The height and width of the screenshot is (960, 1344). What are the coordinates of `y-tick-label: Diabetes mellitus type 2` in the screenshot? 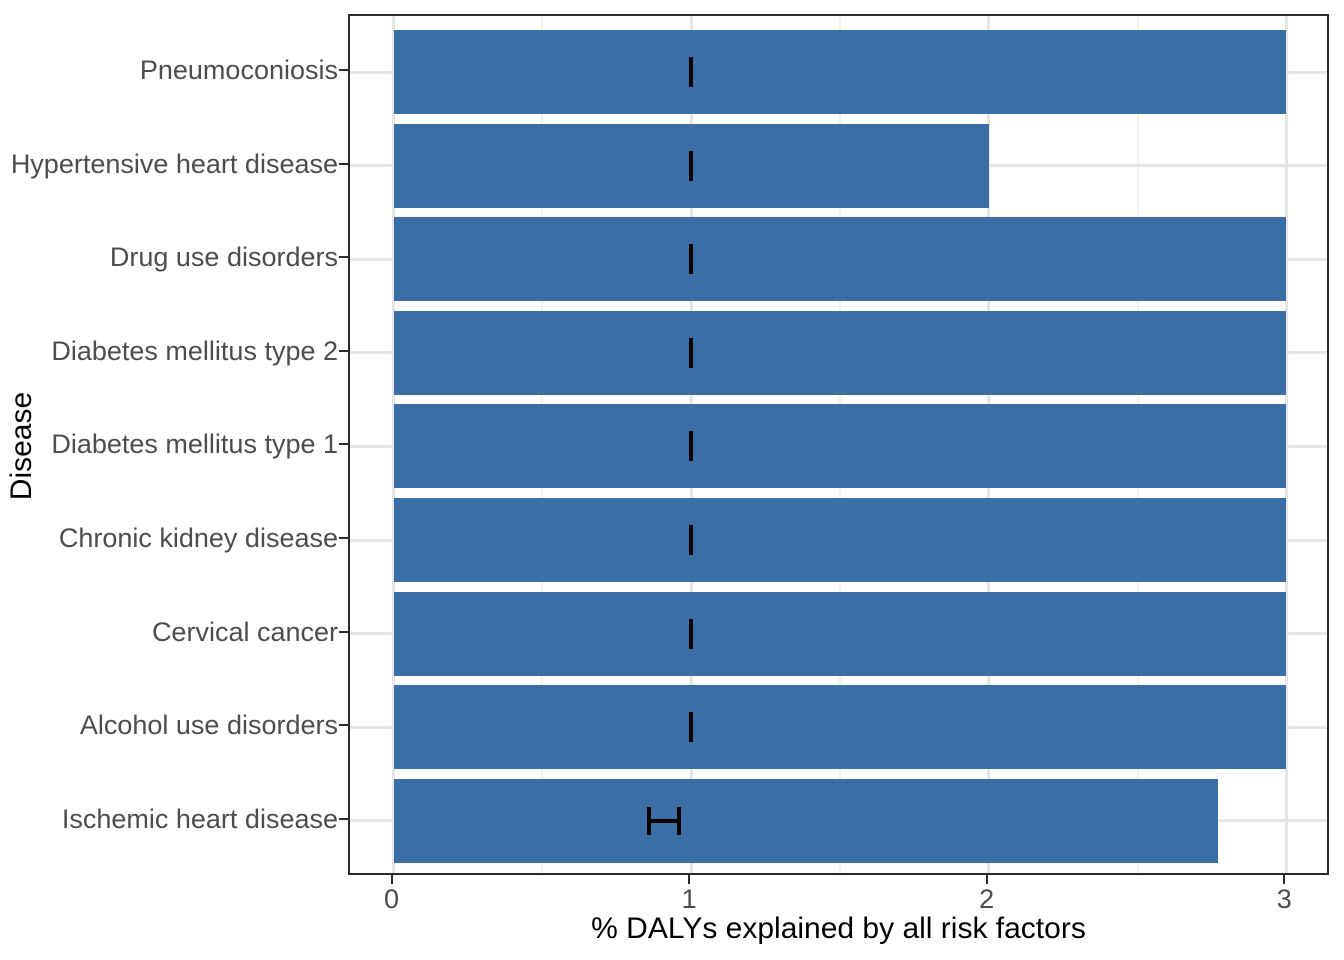 It's located at (194, 350).